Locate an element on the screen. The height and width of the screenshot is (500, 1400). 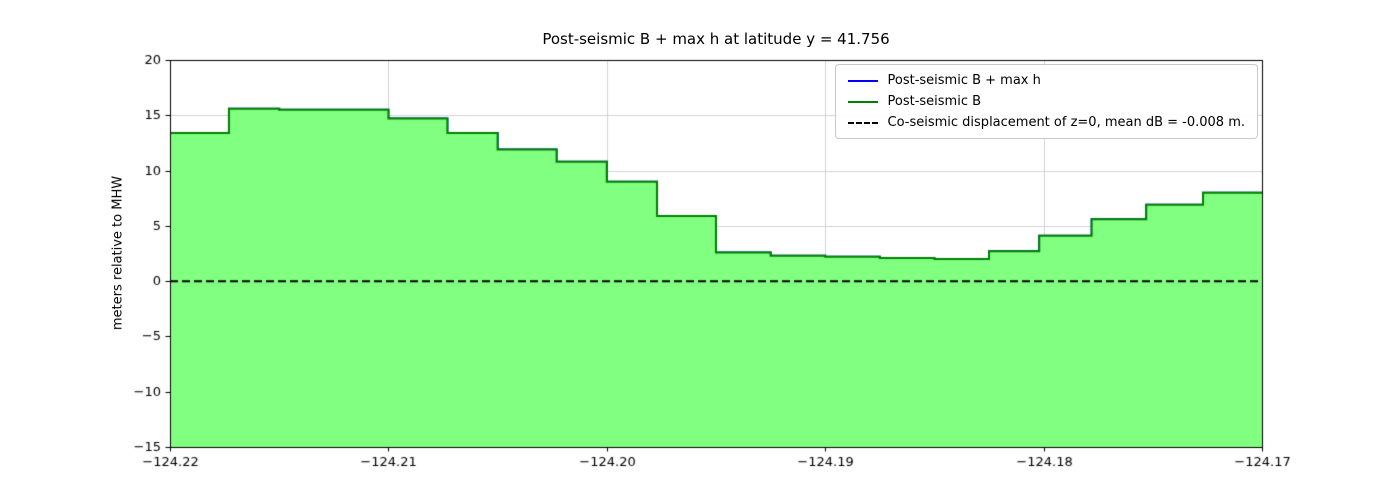
legend-item: Post-seismic B + max h is located at coordinates (1046, 80).